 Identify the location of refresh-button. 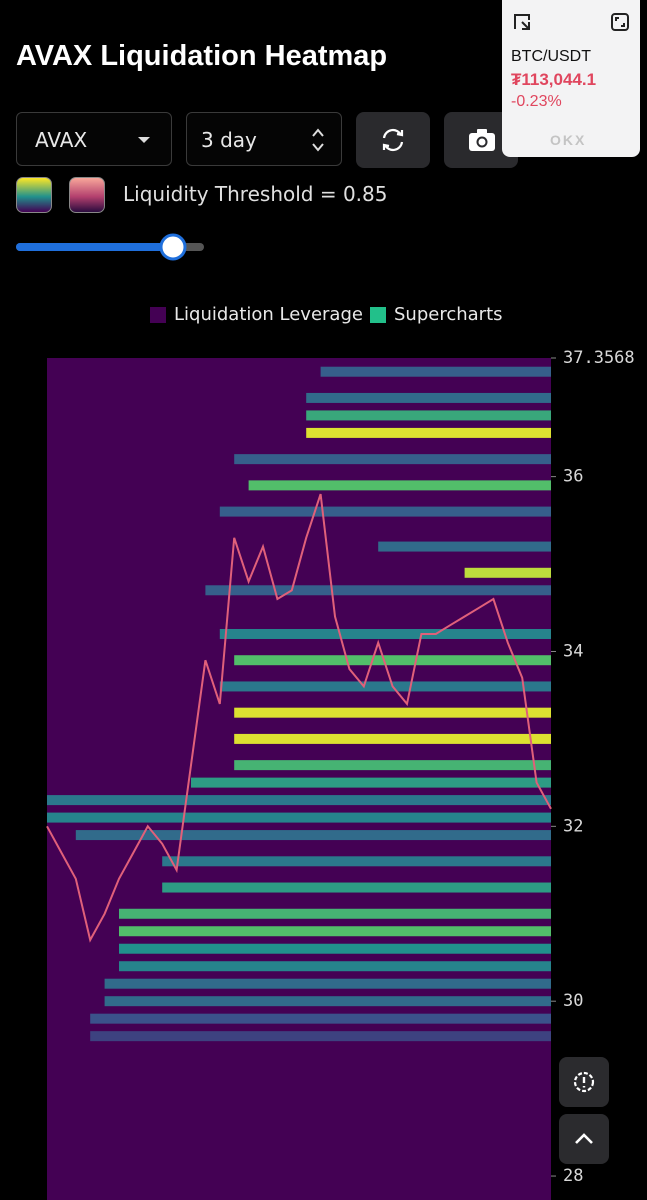
(393, 140).